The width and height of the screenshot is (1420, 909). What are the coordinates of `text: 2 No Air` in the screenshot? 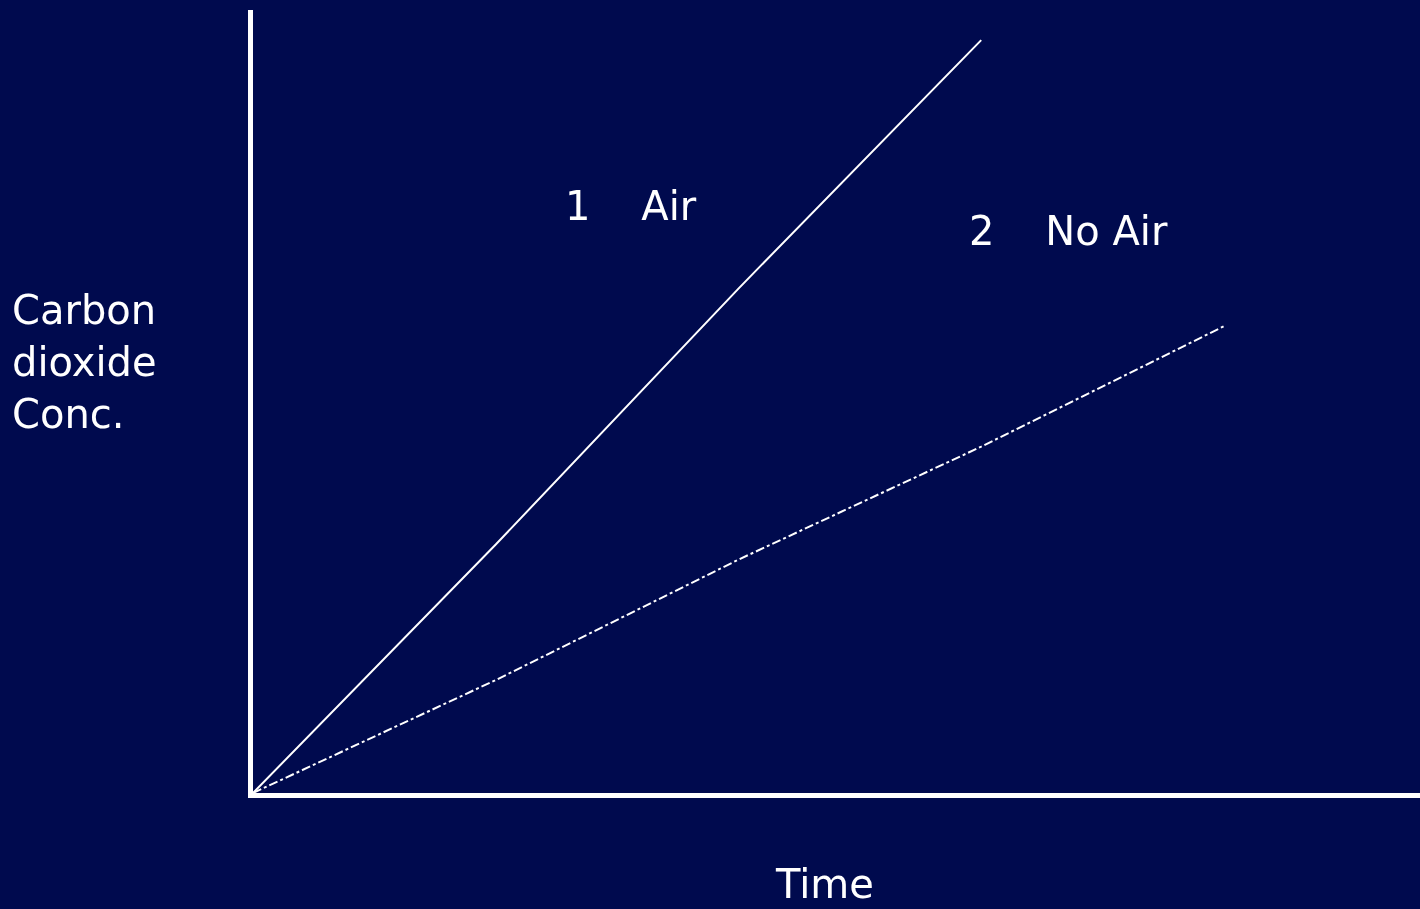 It's located at (1068, 231).